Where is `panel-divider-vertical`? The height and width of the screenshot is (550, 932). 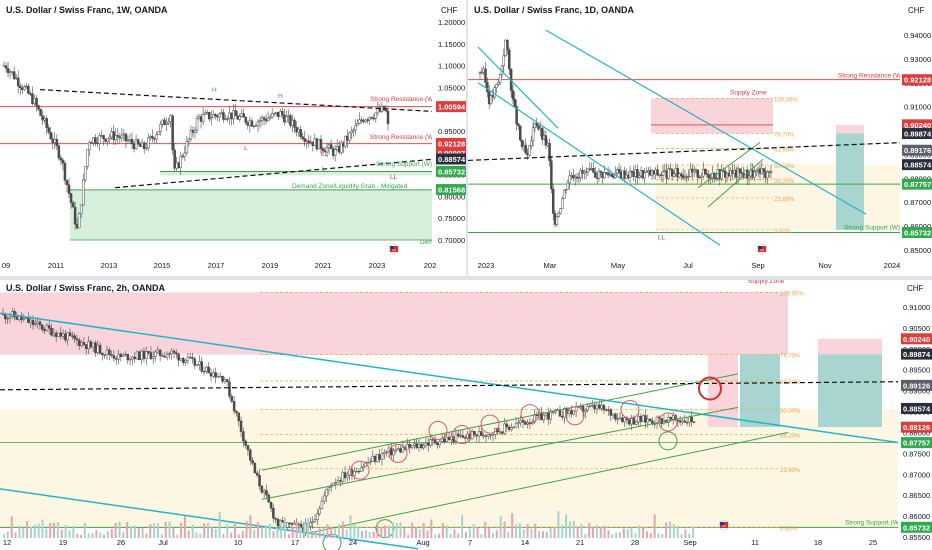
panel-divider-vertical is located at coordinates (467, 138).